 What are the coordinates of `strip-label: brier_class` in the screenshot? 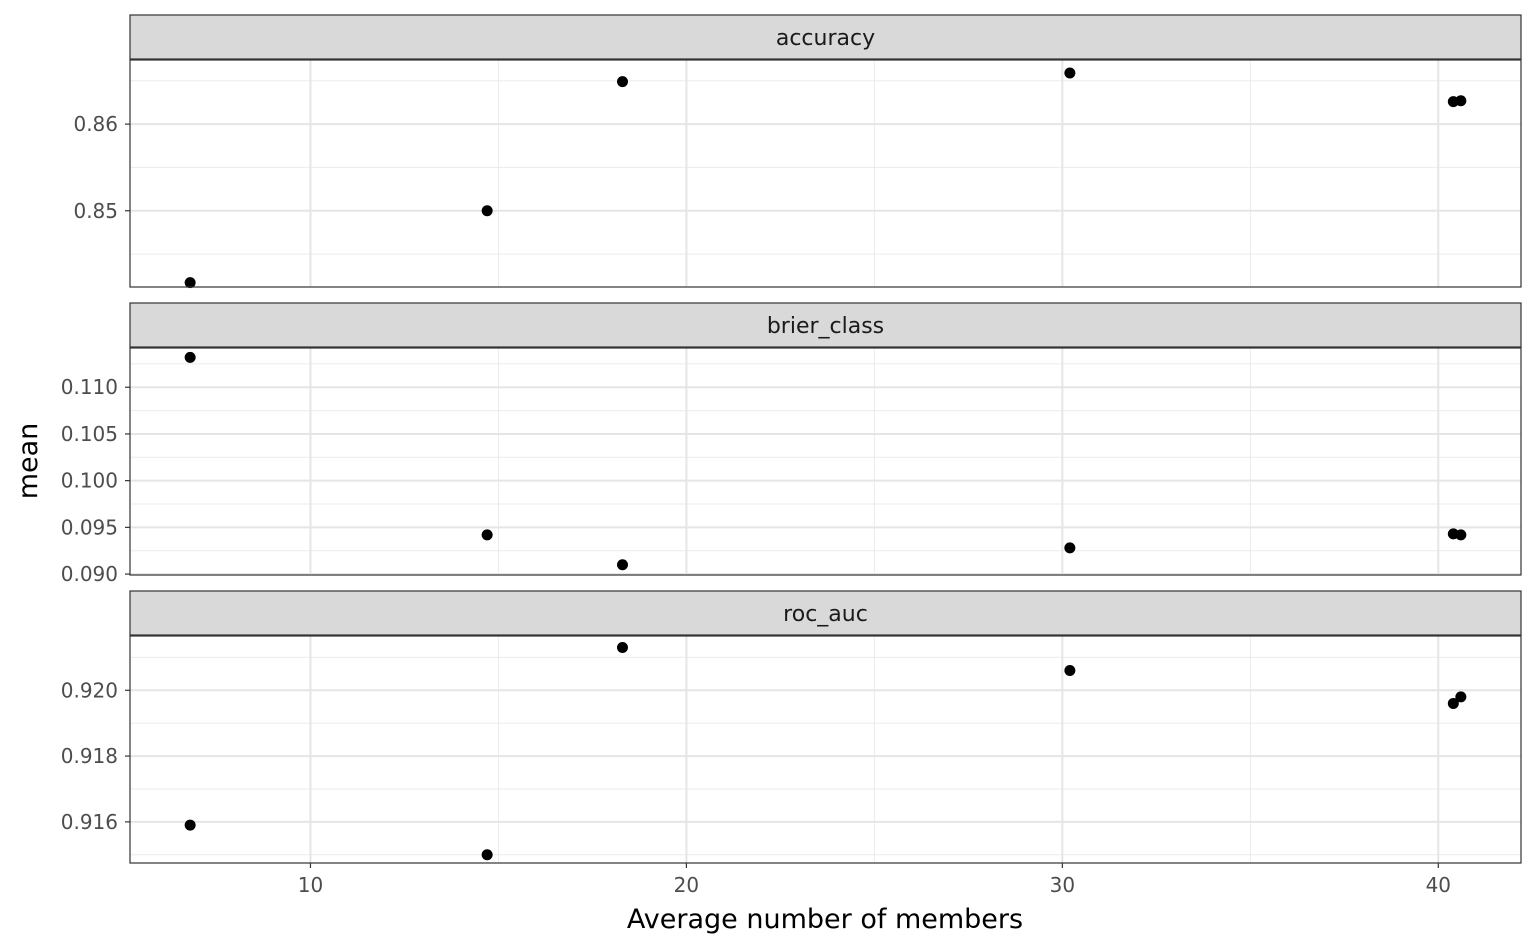 It's located at (825, 326).